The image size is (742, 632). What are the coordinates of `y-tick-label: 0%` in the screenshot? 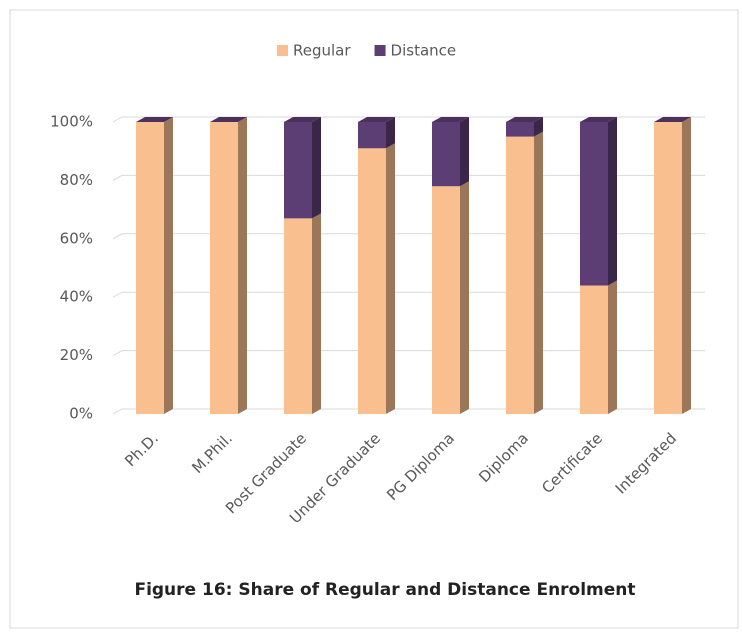 It's located at (81, 414).